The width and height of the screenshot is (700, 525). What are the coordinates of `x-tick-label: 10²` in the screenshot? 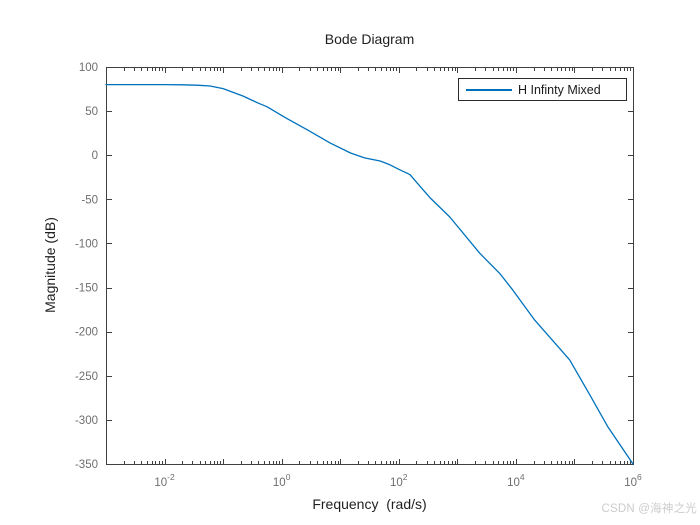 It's located at (399, 480).